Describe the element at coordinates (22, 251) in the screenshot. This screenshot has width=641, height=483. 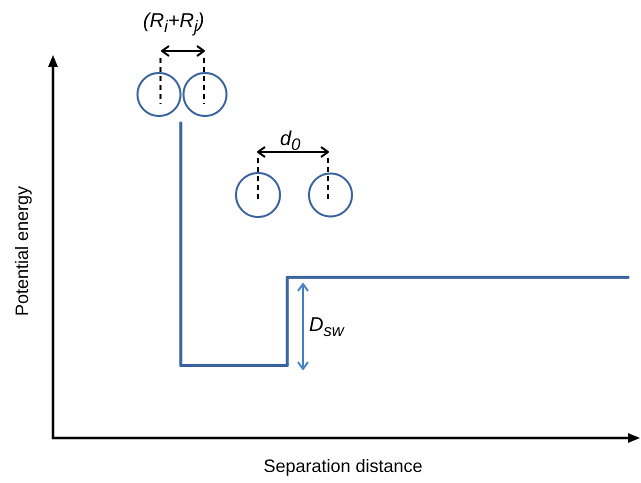
I see `y-axis-title: Potential energy` at that location.